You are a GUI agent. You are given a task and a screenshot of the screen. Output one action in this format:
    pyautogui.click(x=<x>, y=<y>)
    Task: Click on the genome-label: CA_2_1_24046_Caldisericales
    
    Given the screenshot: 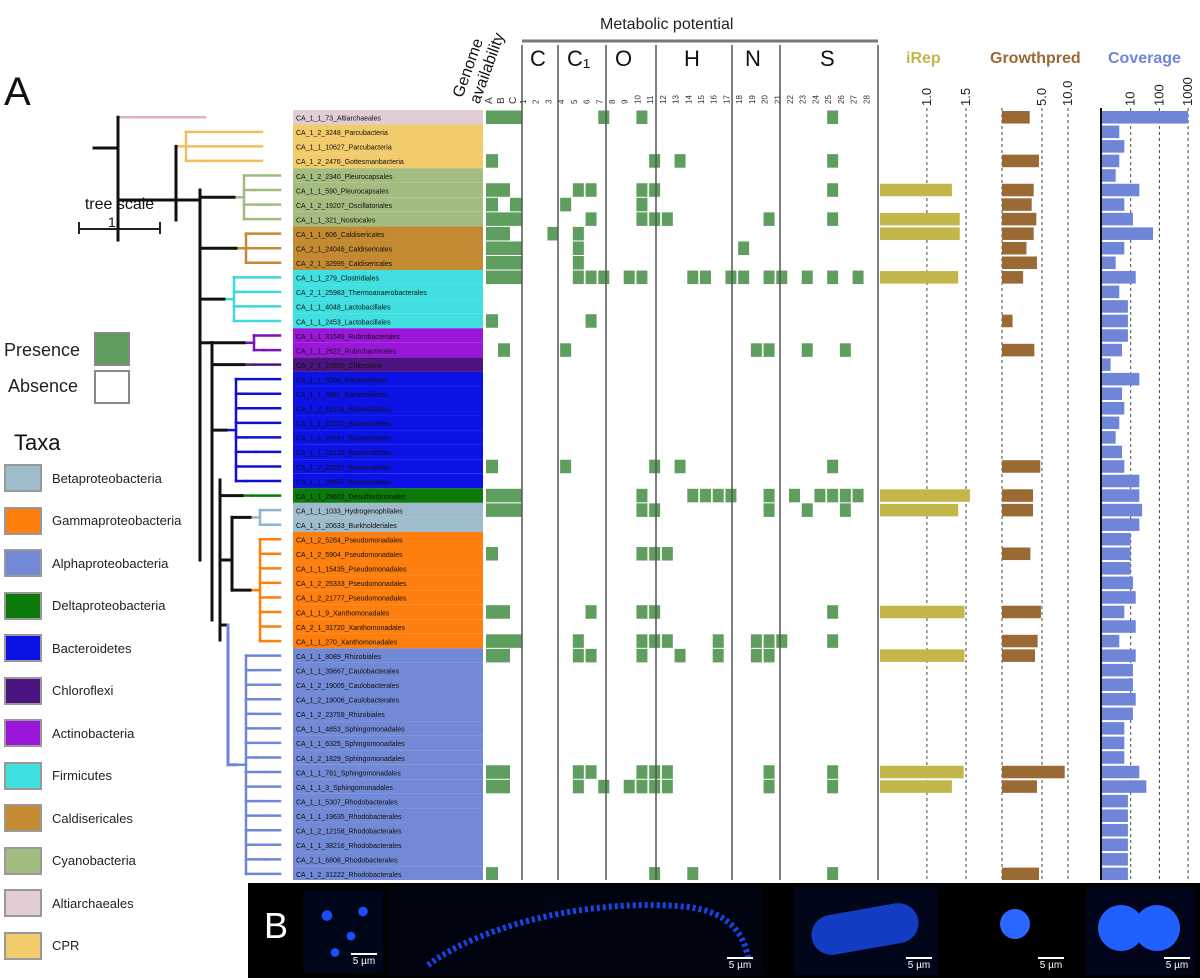 What is the action you would take?
    pyautogui.click(x=344, y=250)
    